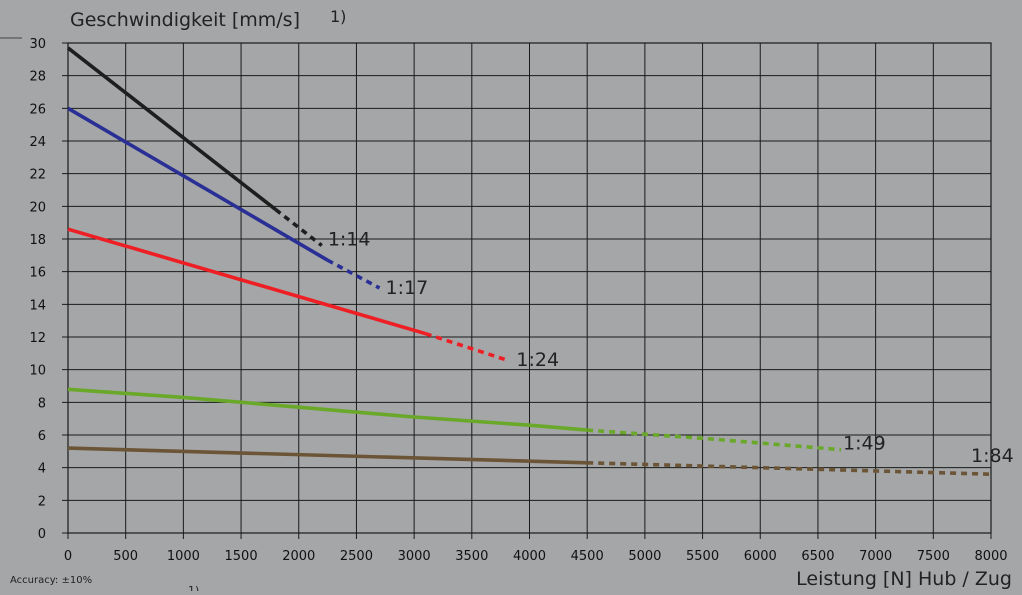 Image resolution: width=1022 pixels, height=595 pixels. What do you see at coordinates (183, 556) in the screenshot?
I see `x-tick-label: 1000` at bounding box center [183, 556].